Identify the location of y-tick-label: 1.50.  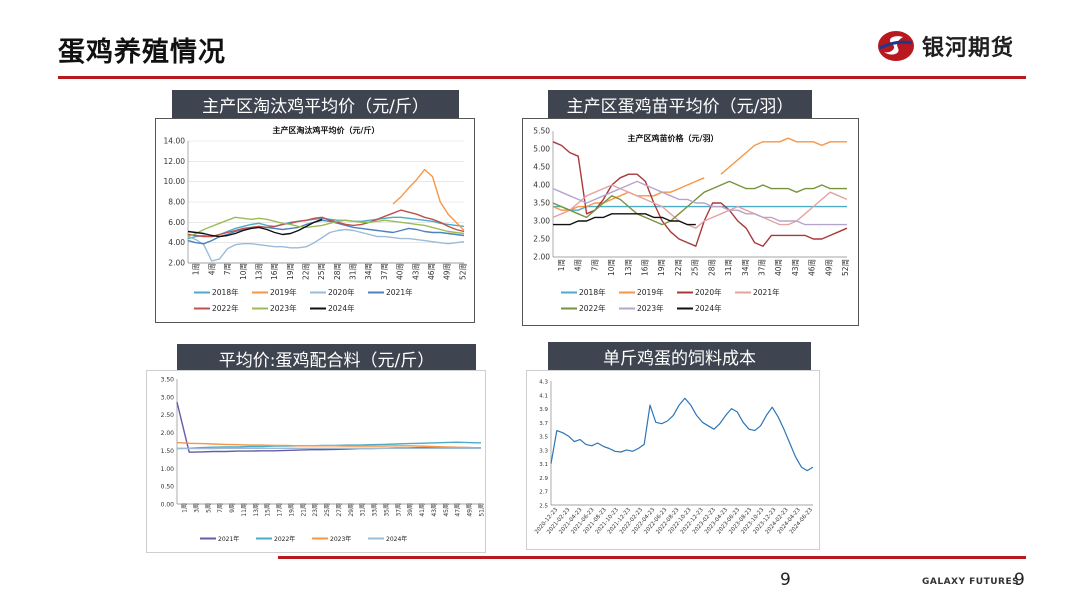
(168, 451).